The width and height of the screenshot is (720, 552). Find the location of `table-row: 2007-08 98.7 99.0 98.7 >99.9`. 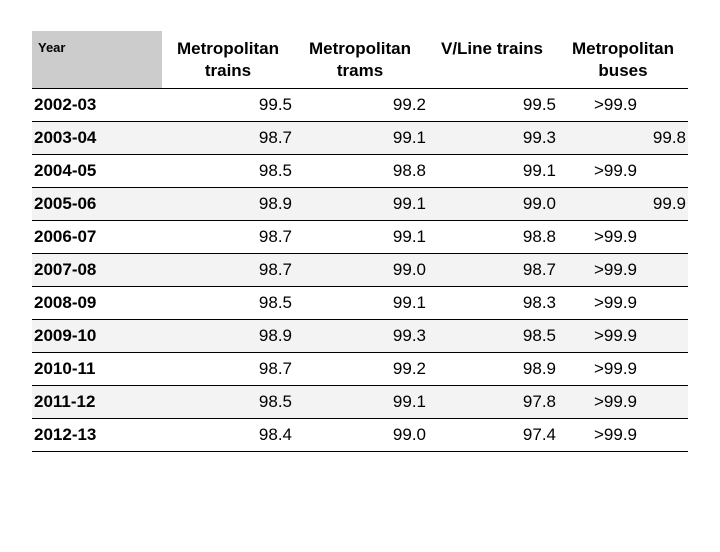

table-row: 2007-08 98.7 99.0 98.7 >99.9 is located at coordinates (360, 270).